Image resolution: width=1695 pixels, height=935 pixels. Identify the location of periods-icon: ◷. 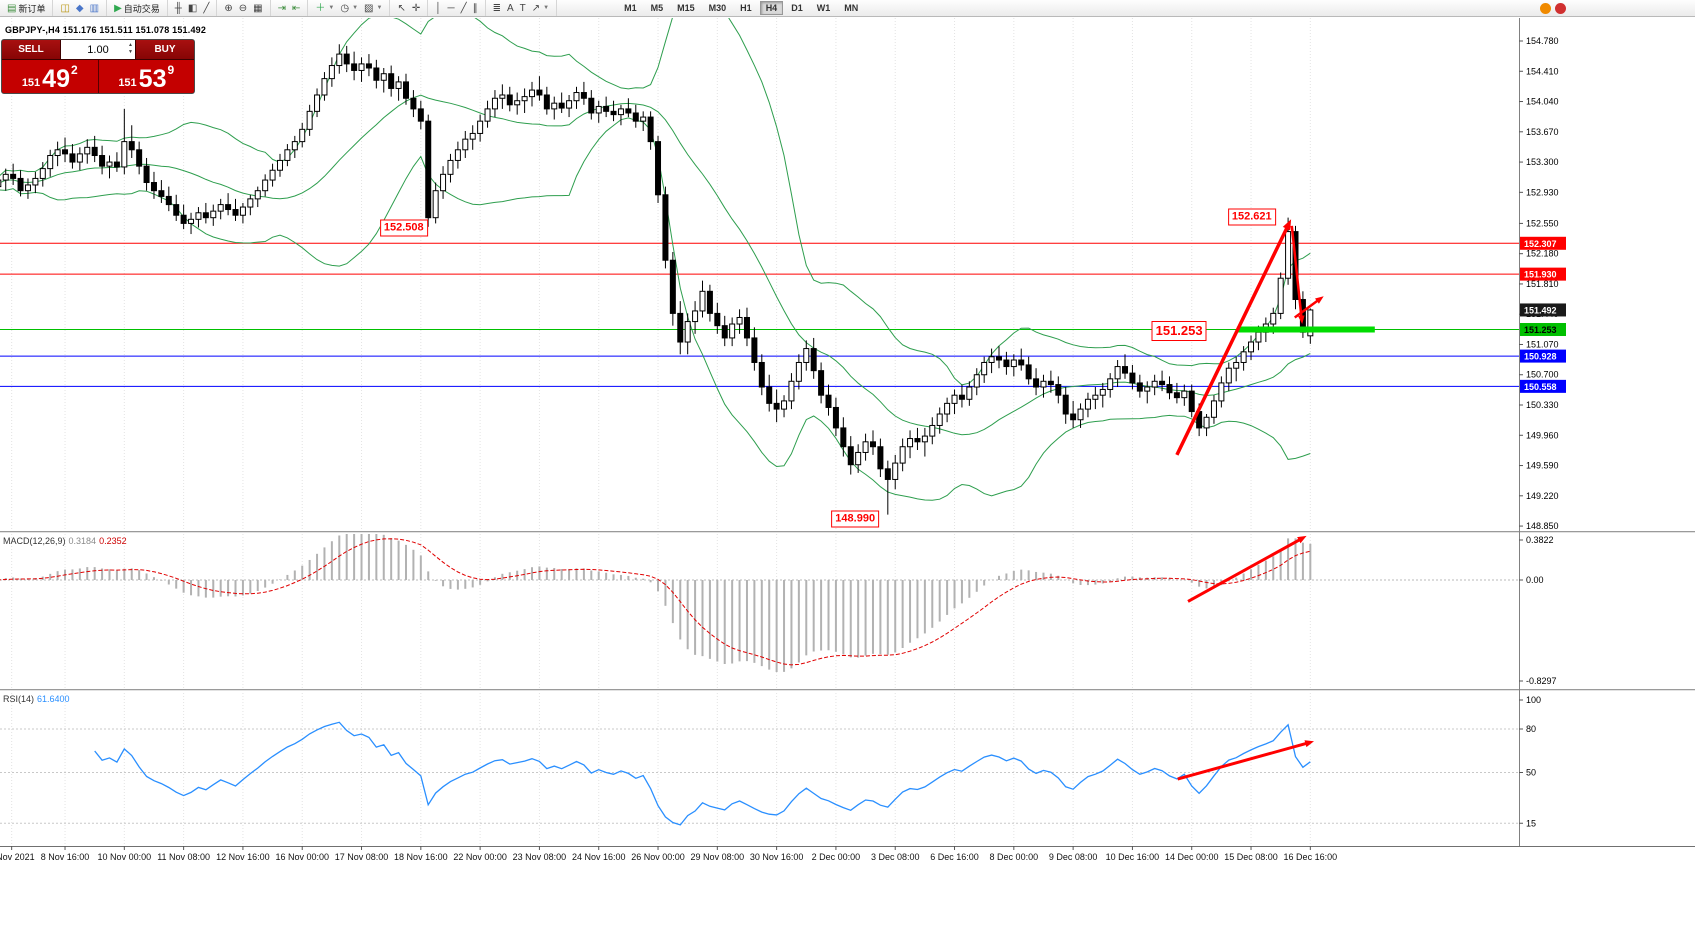
(345, 8).